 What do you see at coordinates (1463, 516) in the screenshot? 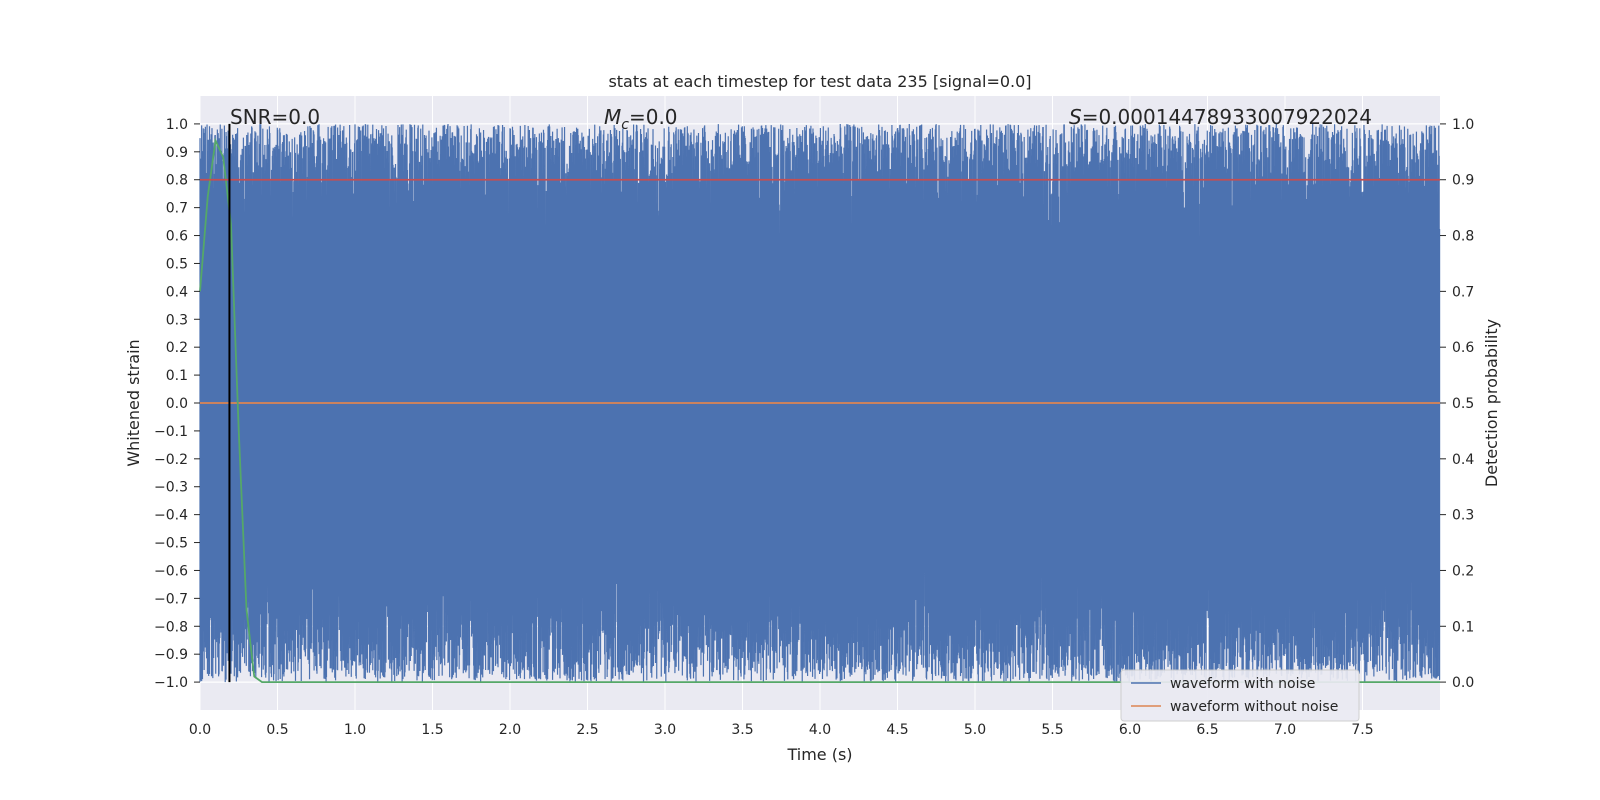
I see `y2-tick-label: 0.3` at bounding box center [1463, 516].